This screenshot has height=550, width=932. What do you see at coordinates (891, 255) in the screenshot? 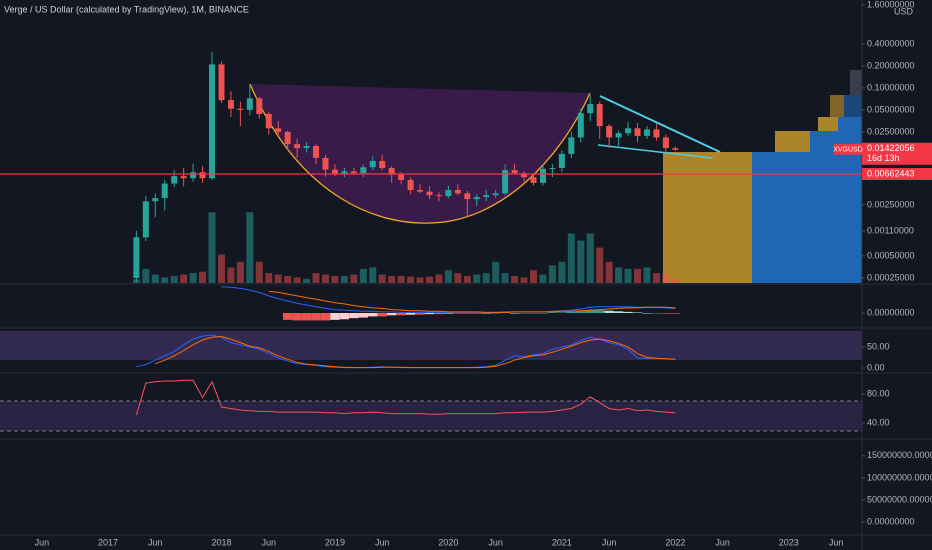
I see `y-tick-label: 0.00050000` at bounding box center [891, 255].